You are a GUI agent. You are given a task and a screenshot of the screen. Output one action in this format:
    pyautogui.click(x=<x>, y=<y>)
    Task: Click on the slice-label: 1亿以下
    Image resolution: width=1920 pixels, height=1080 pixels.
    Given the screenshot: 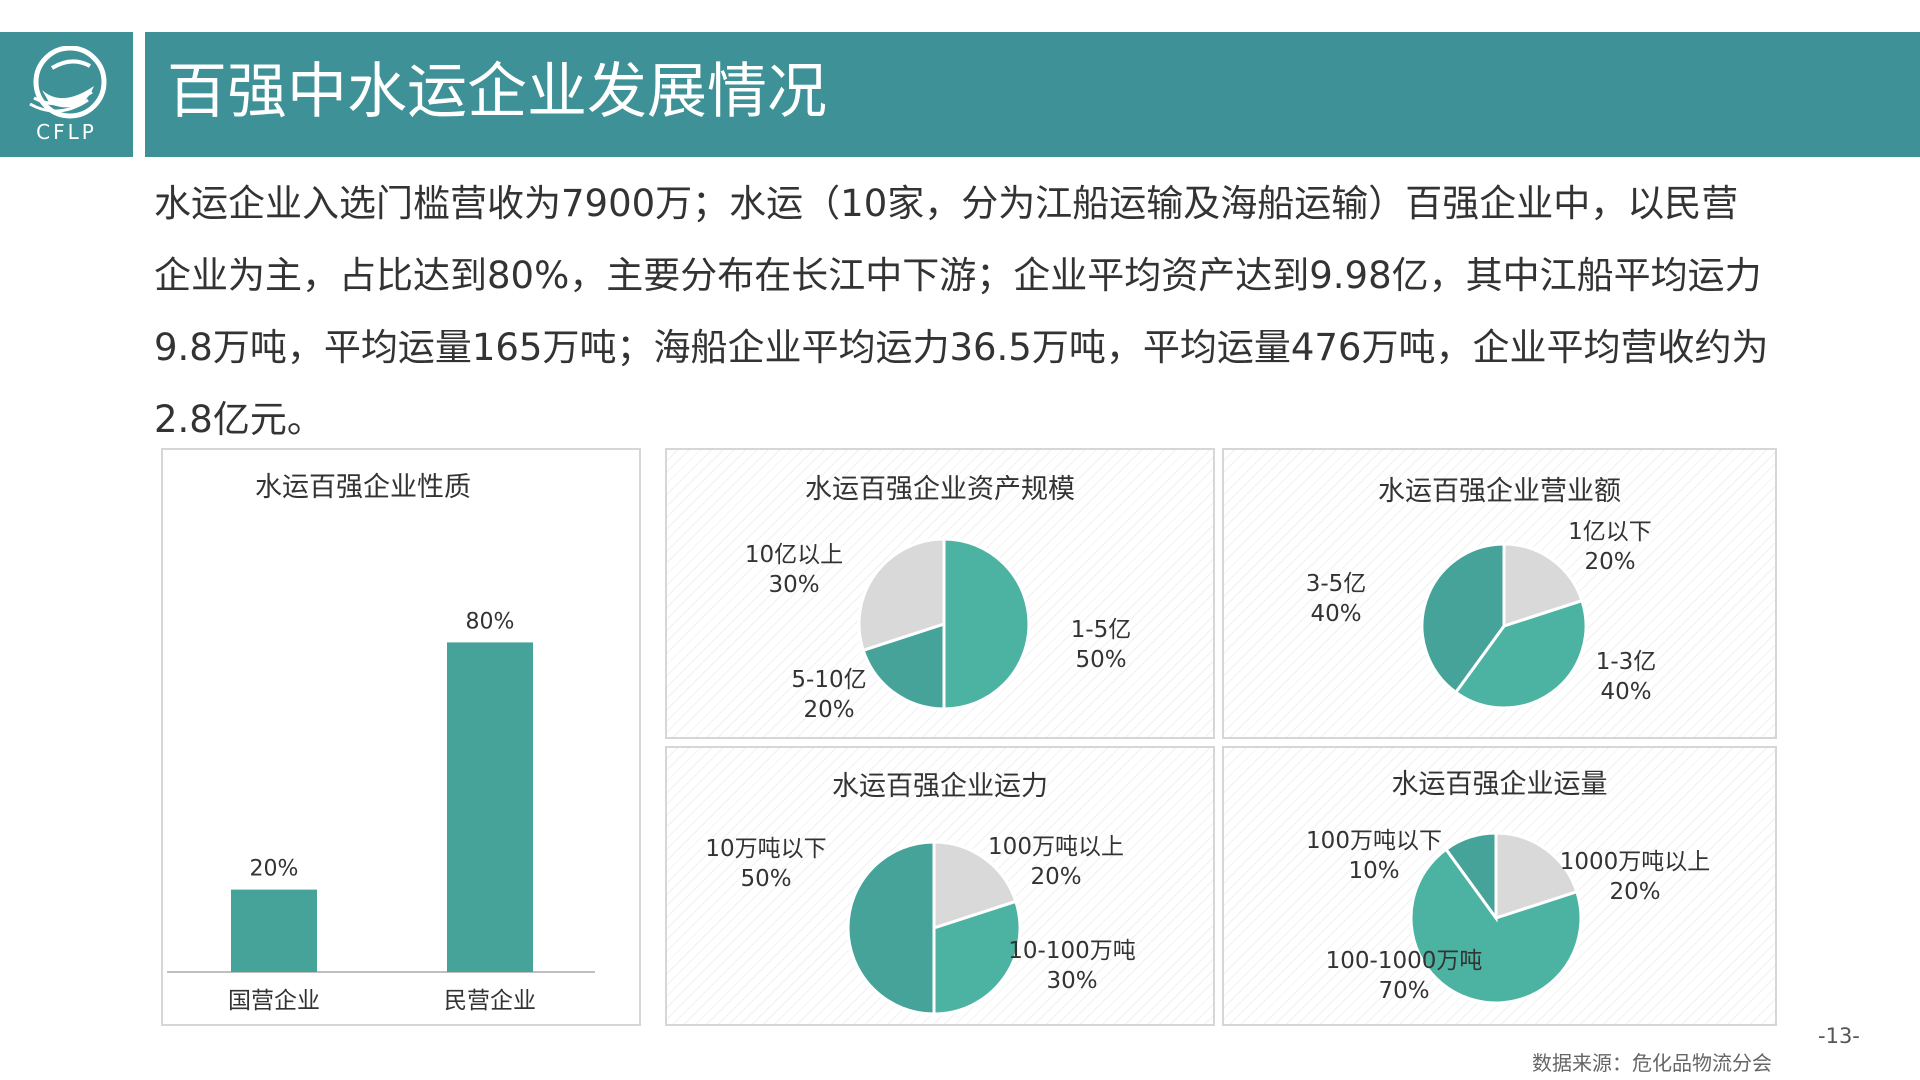 What is the action you would take?
    pyautogui.click(x=1610, y=532)
    